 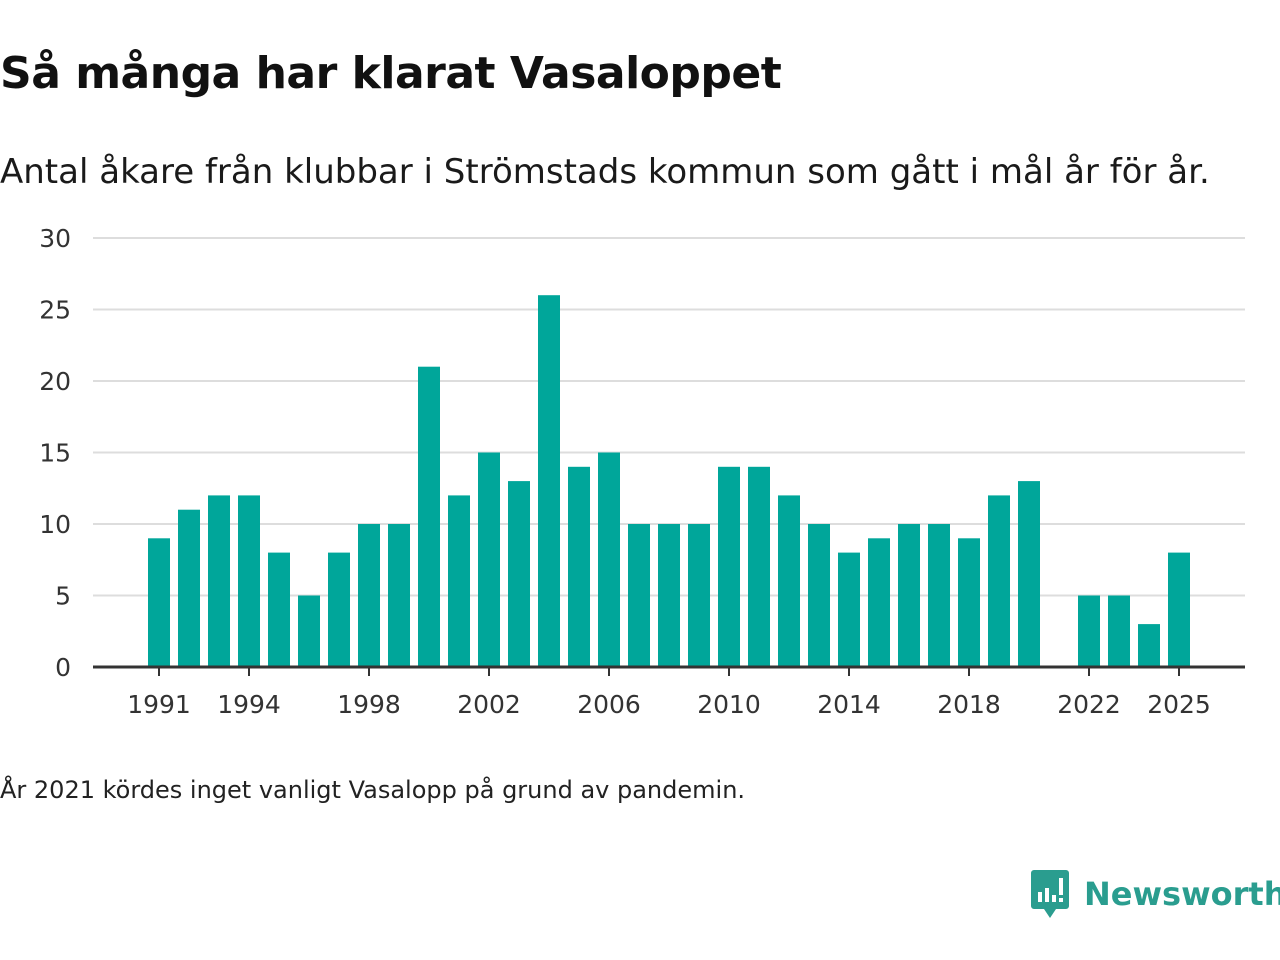 I want to click on y-tick-label: 30, so click(x=55, y=238).